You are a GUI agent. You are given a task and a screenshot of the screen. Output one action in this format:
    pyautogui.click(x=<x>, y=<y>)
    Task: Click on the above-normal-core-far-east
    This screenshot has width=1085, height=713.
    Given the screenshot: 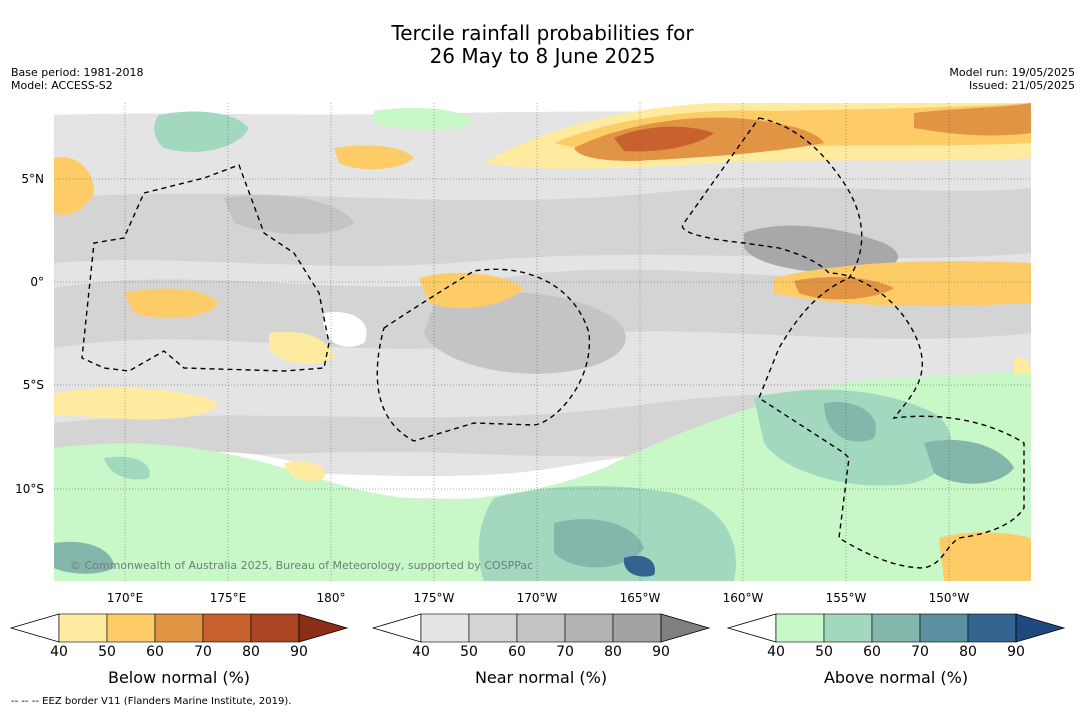 What is the action you would take?
    pyautogui.click(x=969, y=461)
    